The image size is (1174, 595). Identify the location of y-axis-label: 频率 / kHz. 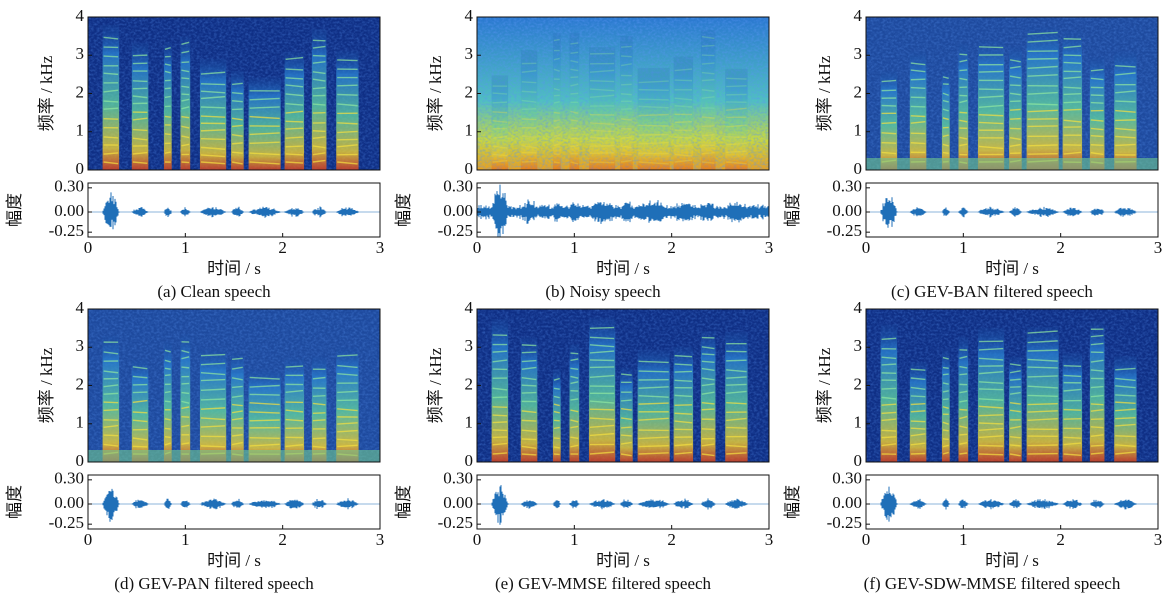
(46, 93).